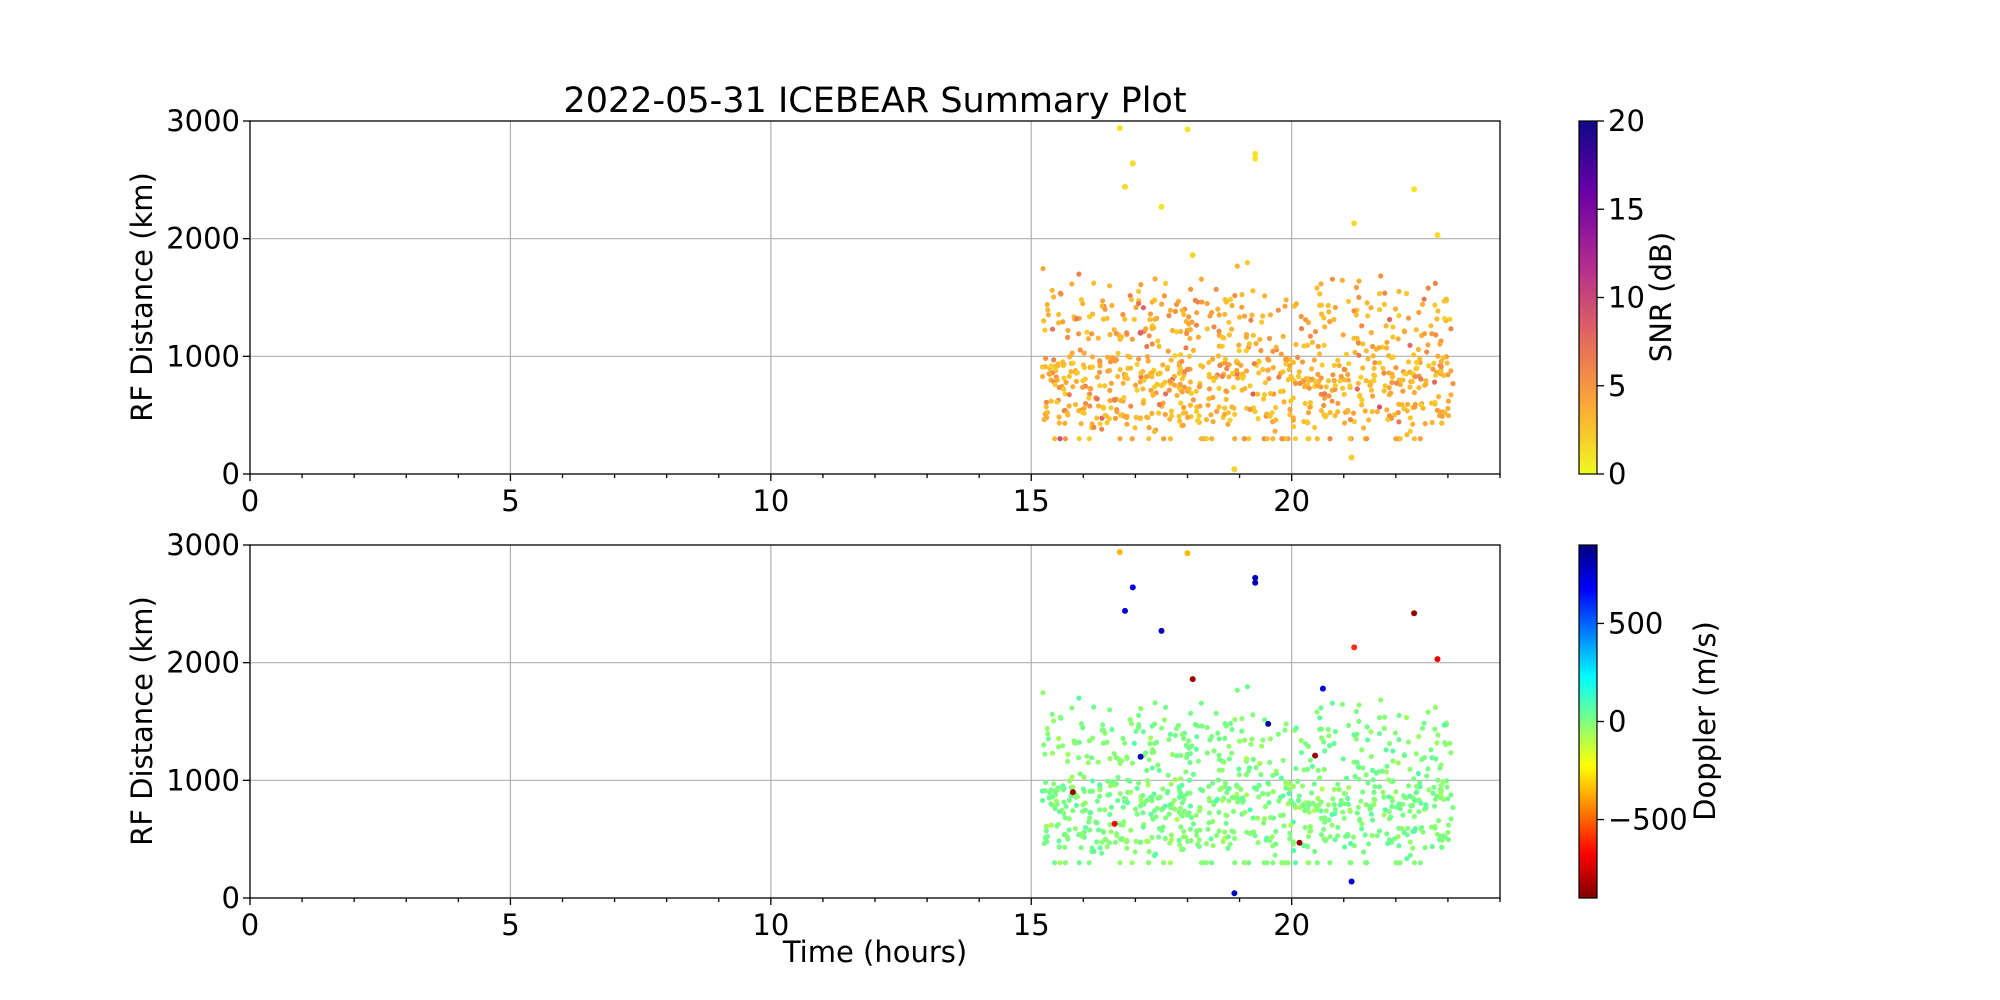 The image size is (2000, 1000). What do you see at coordinates (1626, 298) in the screenshot?
I see `colorbar-tick-label: 10` at bounding box center [1626, 298].